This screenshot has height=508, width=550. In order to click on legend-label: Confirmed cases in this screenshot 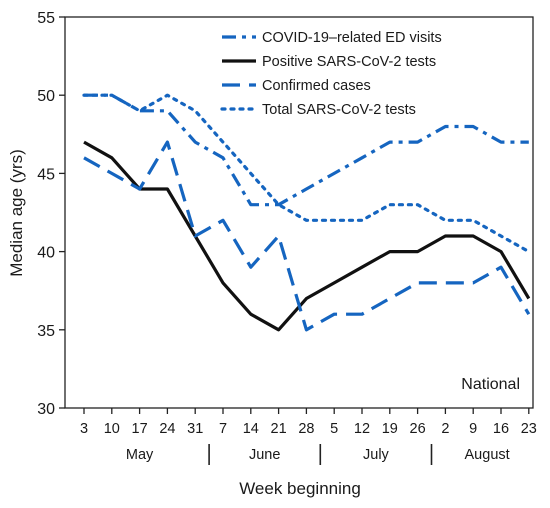, I will do `click(316, 86)`.